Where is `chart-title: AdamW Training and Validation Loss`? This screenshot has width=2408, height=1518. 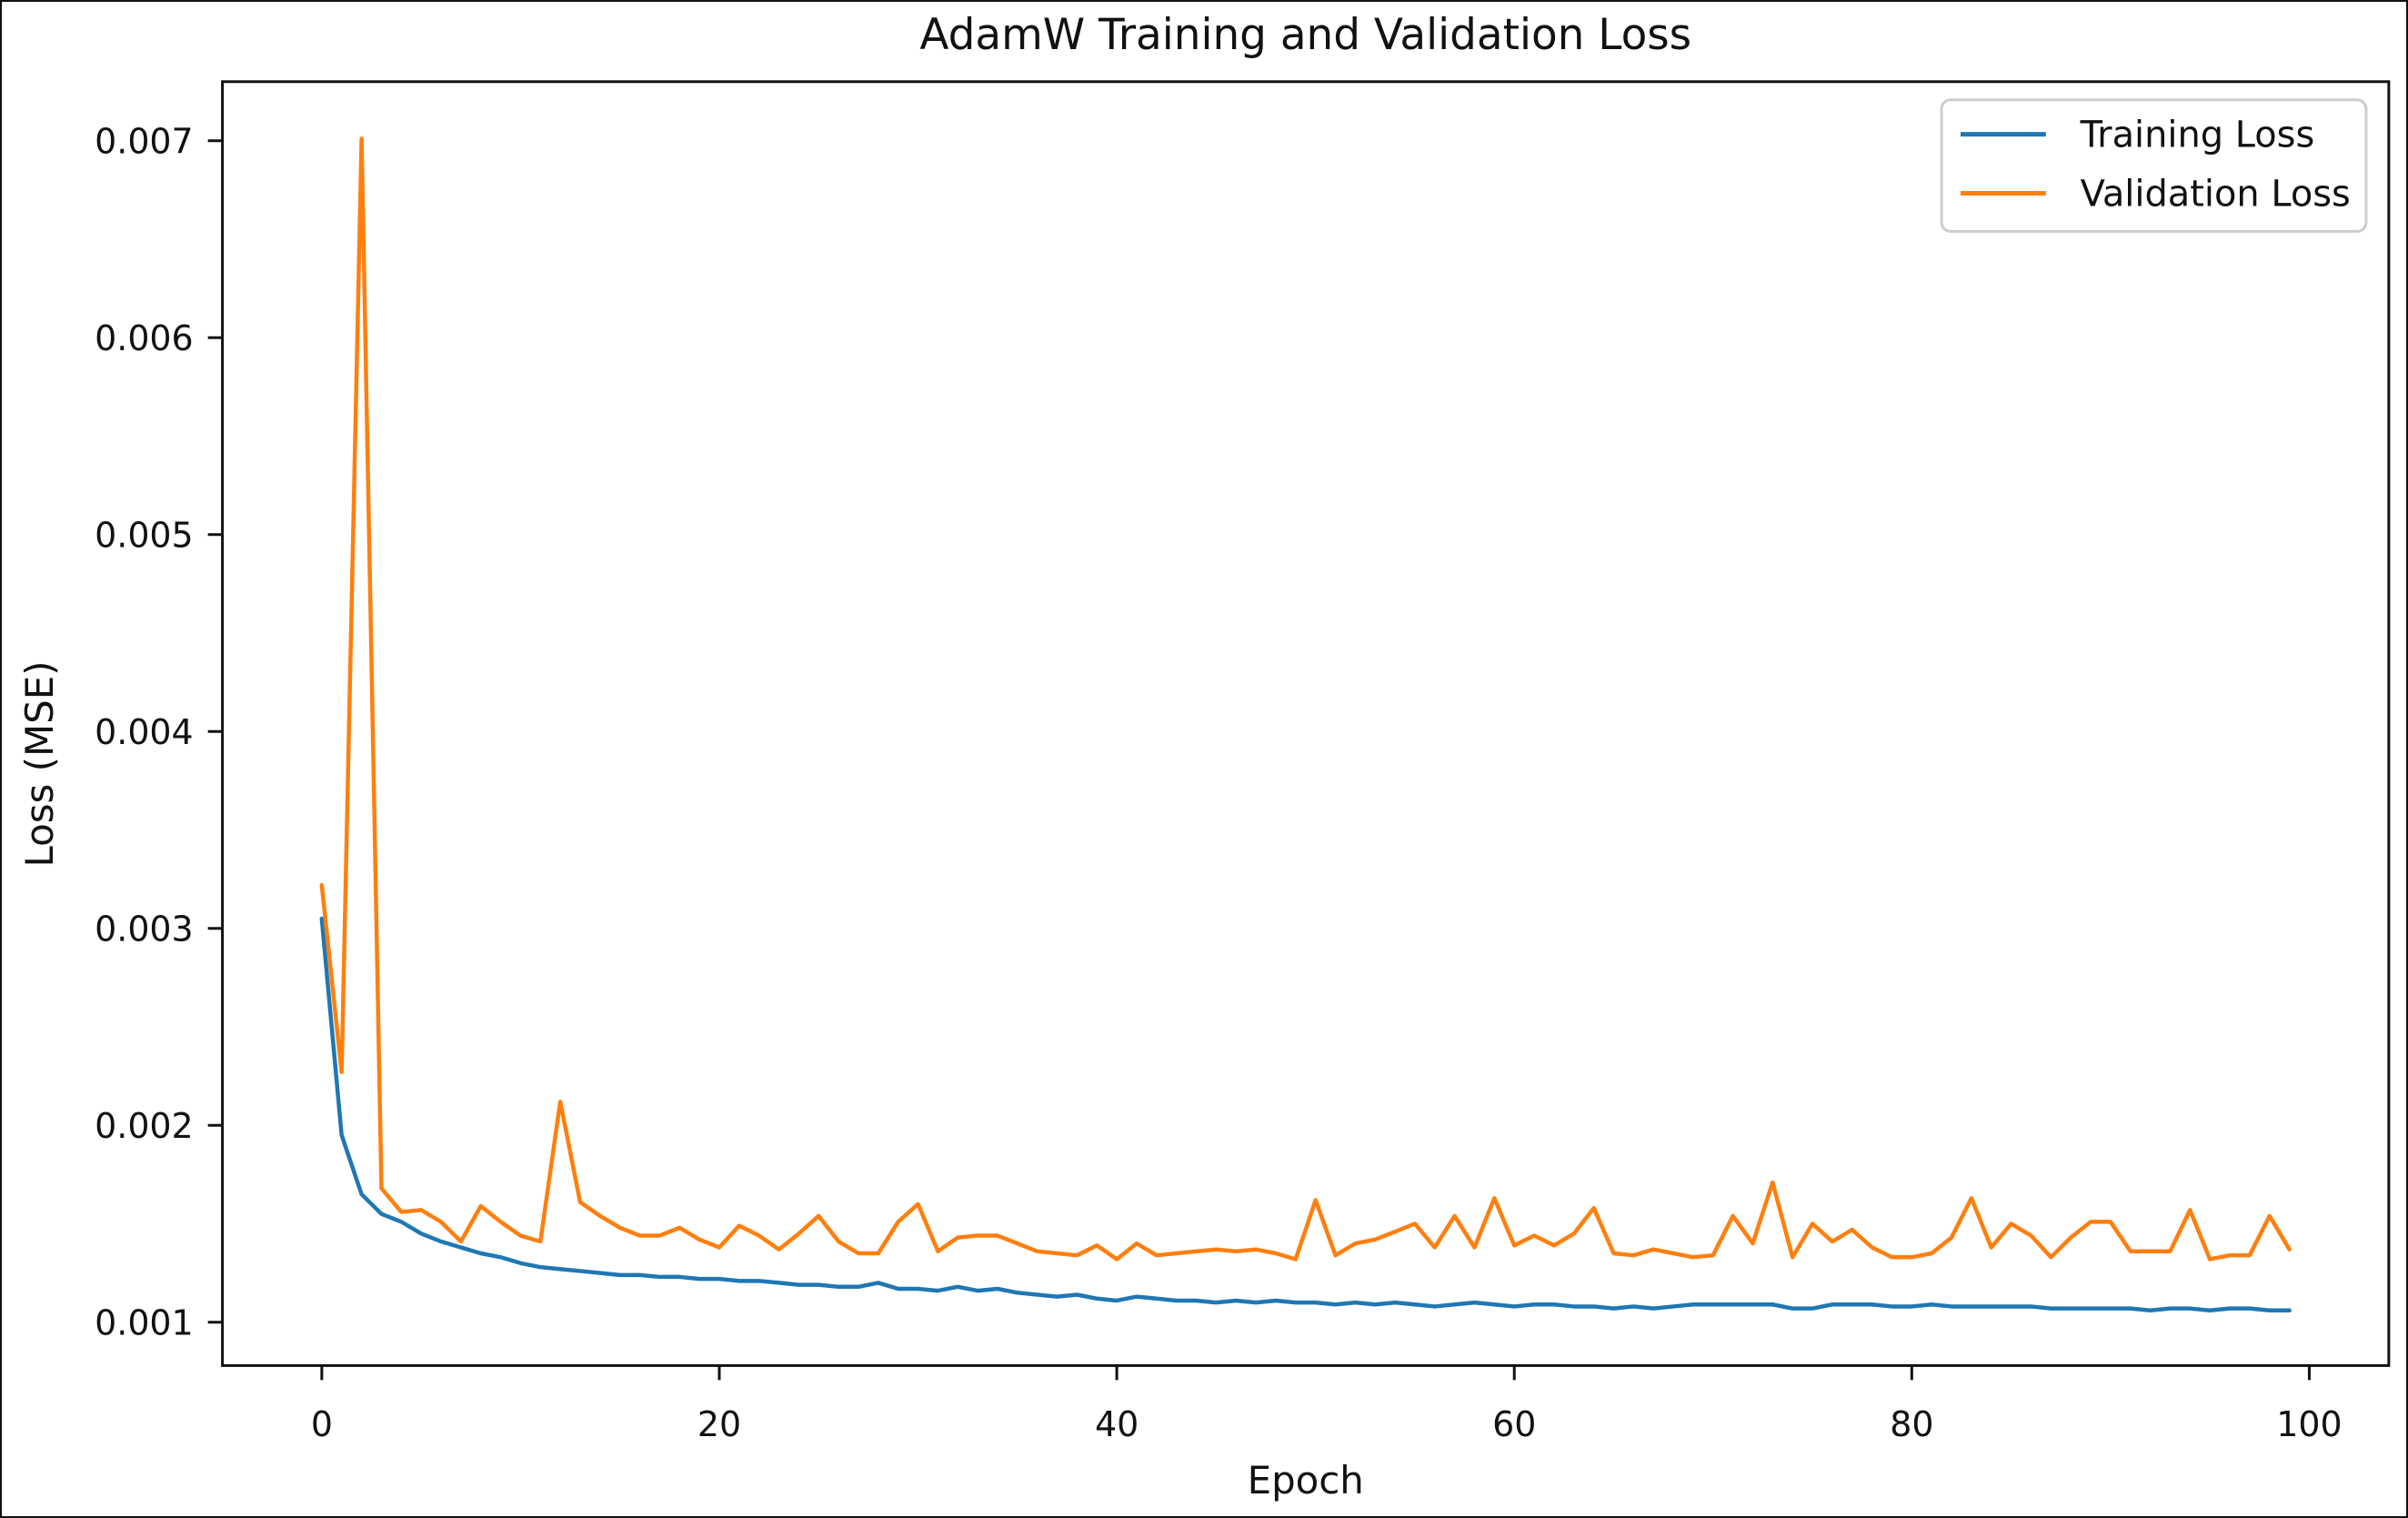 chart-title: AdamW Training and Validation Loss is located at coordinates (1305, 35).